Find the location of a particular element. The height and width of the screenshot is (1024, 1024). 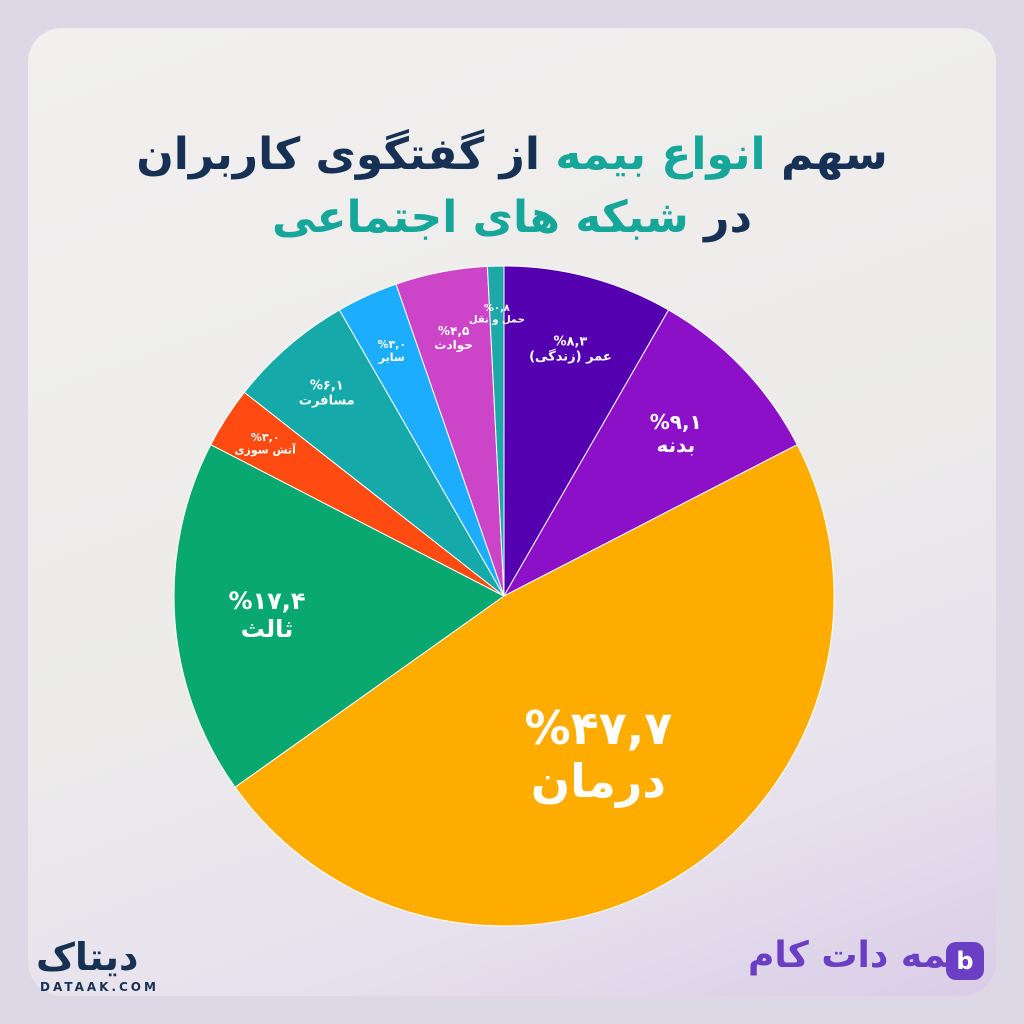

title-word-3: از گفتگوی کاربران is located at coordinates (338, 154).